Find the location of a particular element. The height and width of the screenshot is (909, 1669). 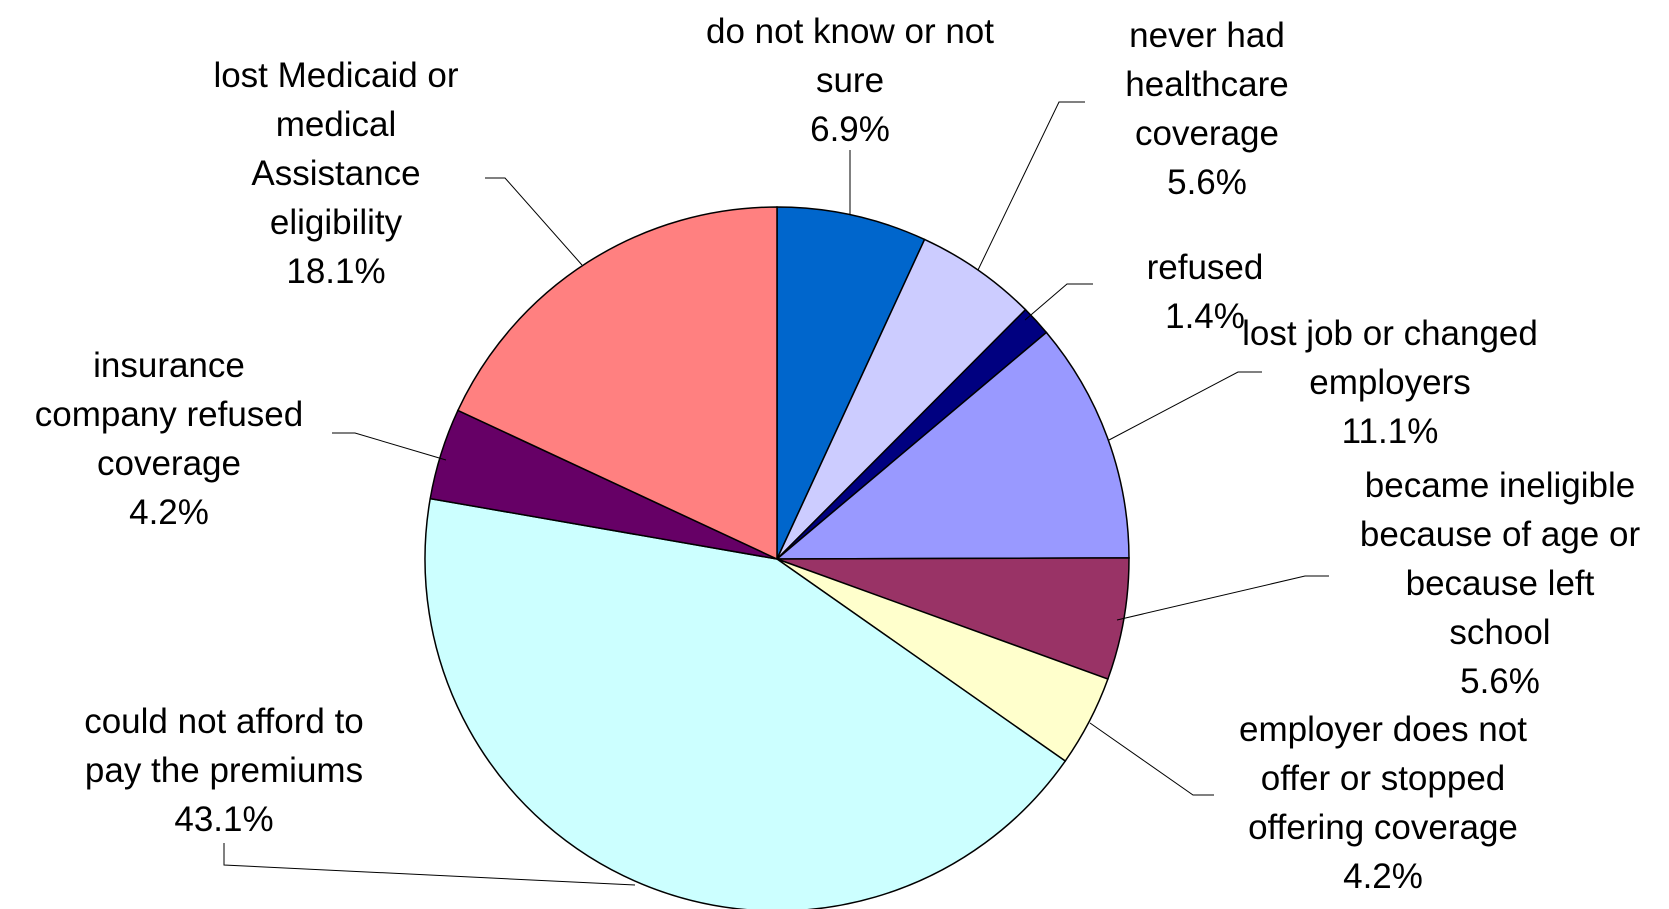

slice-category-label: refused is located at coordinates (1205, 267).